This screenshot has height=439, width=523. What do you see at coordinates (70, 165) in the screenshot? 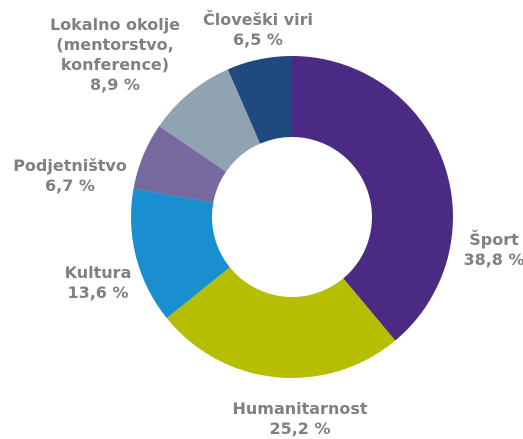
I see `category-label: Podjetništvo` at bounding box center [70, 165].